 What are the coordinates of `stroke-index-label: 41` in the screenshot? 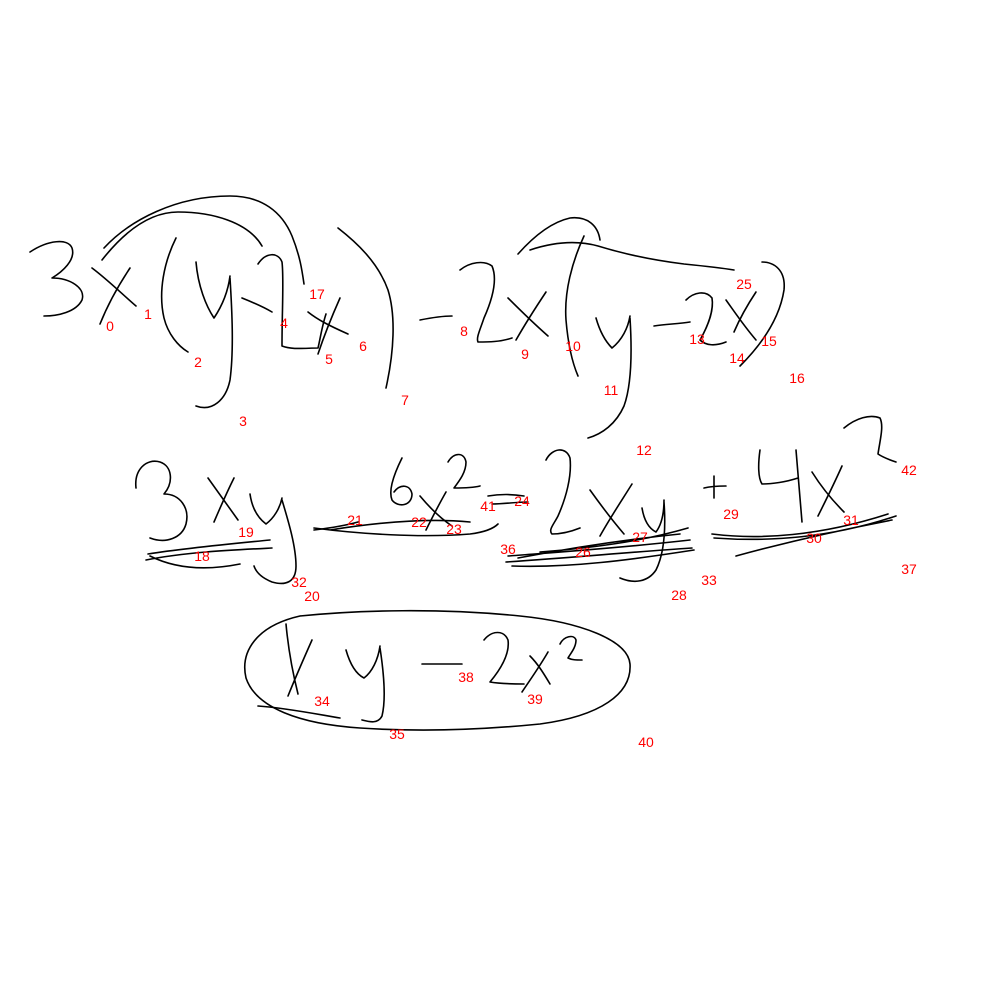 It's located at (488, 506).